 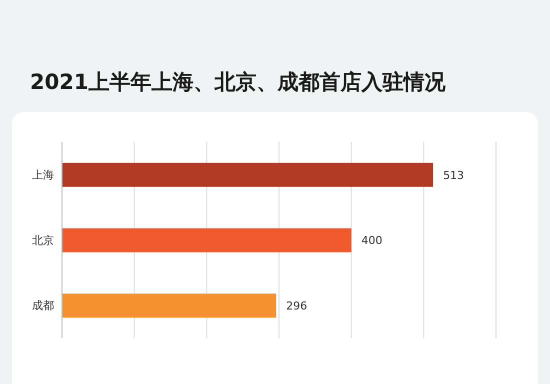 What do you see at coordinates (43, 240) in the screenshot?
I see `y-tick-label: 北京` at bounding box center [43, 240].